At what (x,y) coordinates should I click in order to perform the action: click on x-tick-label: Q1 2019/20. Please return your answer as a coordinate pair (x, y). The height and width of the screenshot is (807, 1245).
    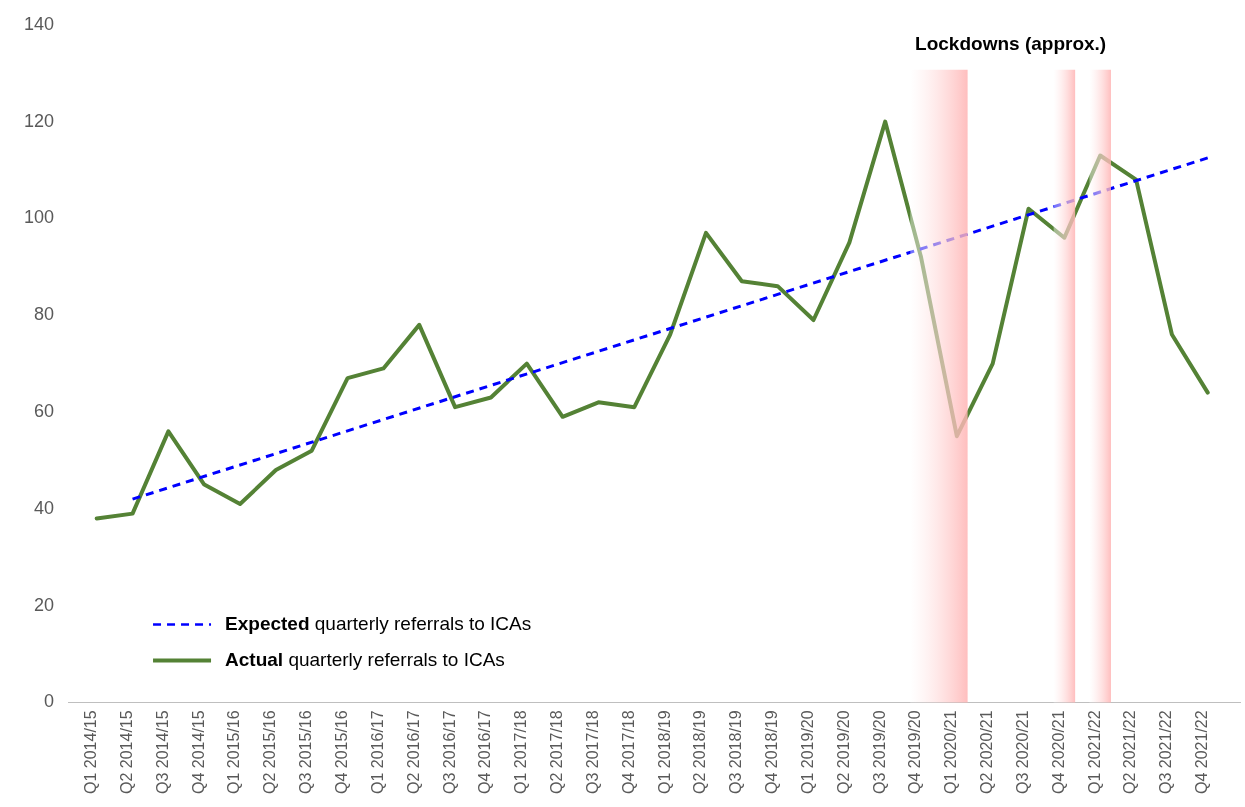
    Looking at the image, I should click on (807, 752).